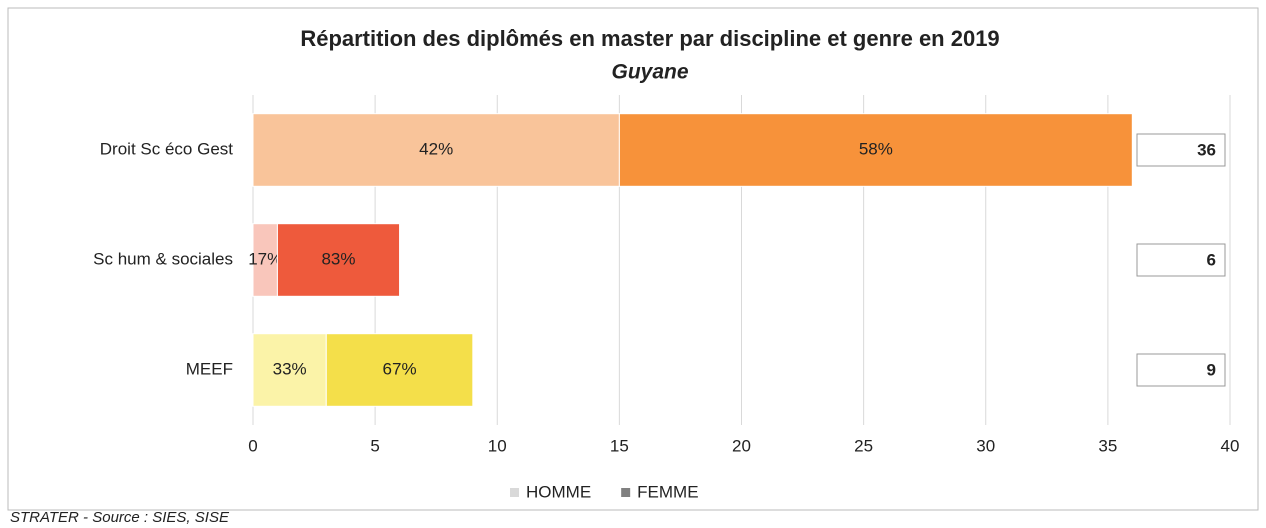  I want to click on x-tick-label: 40, so click(1230, 445).